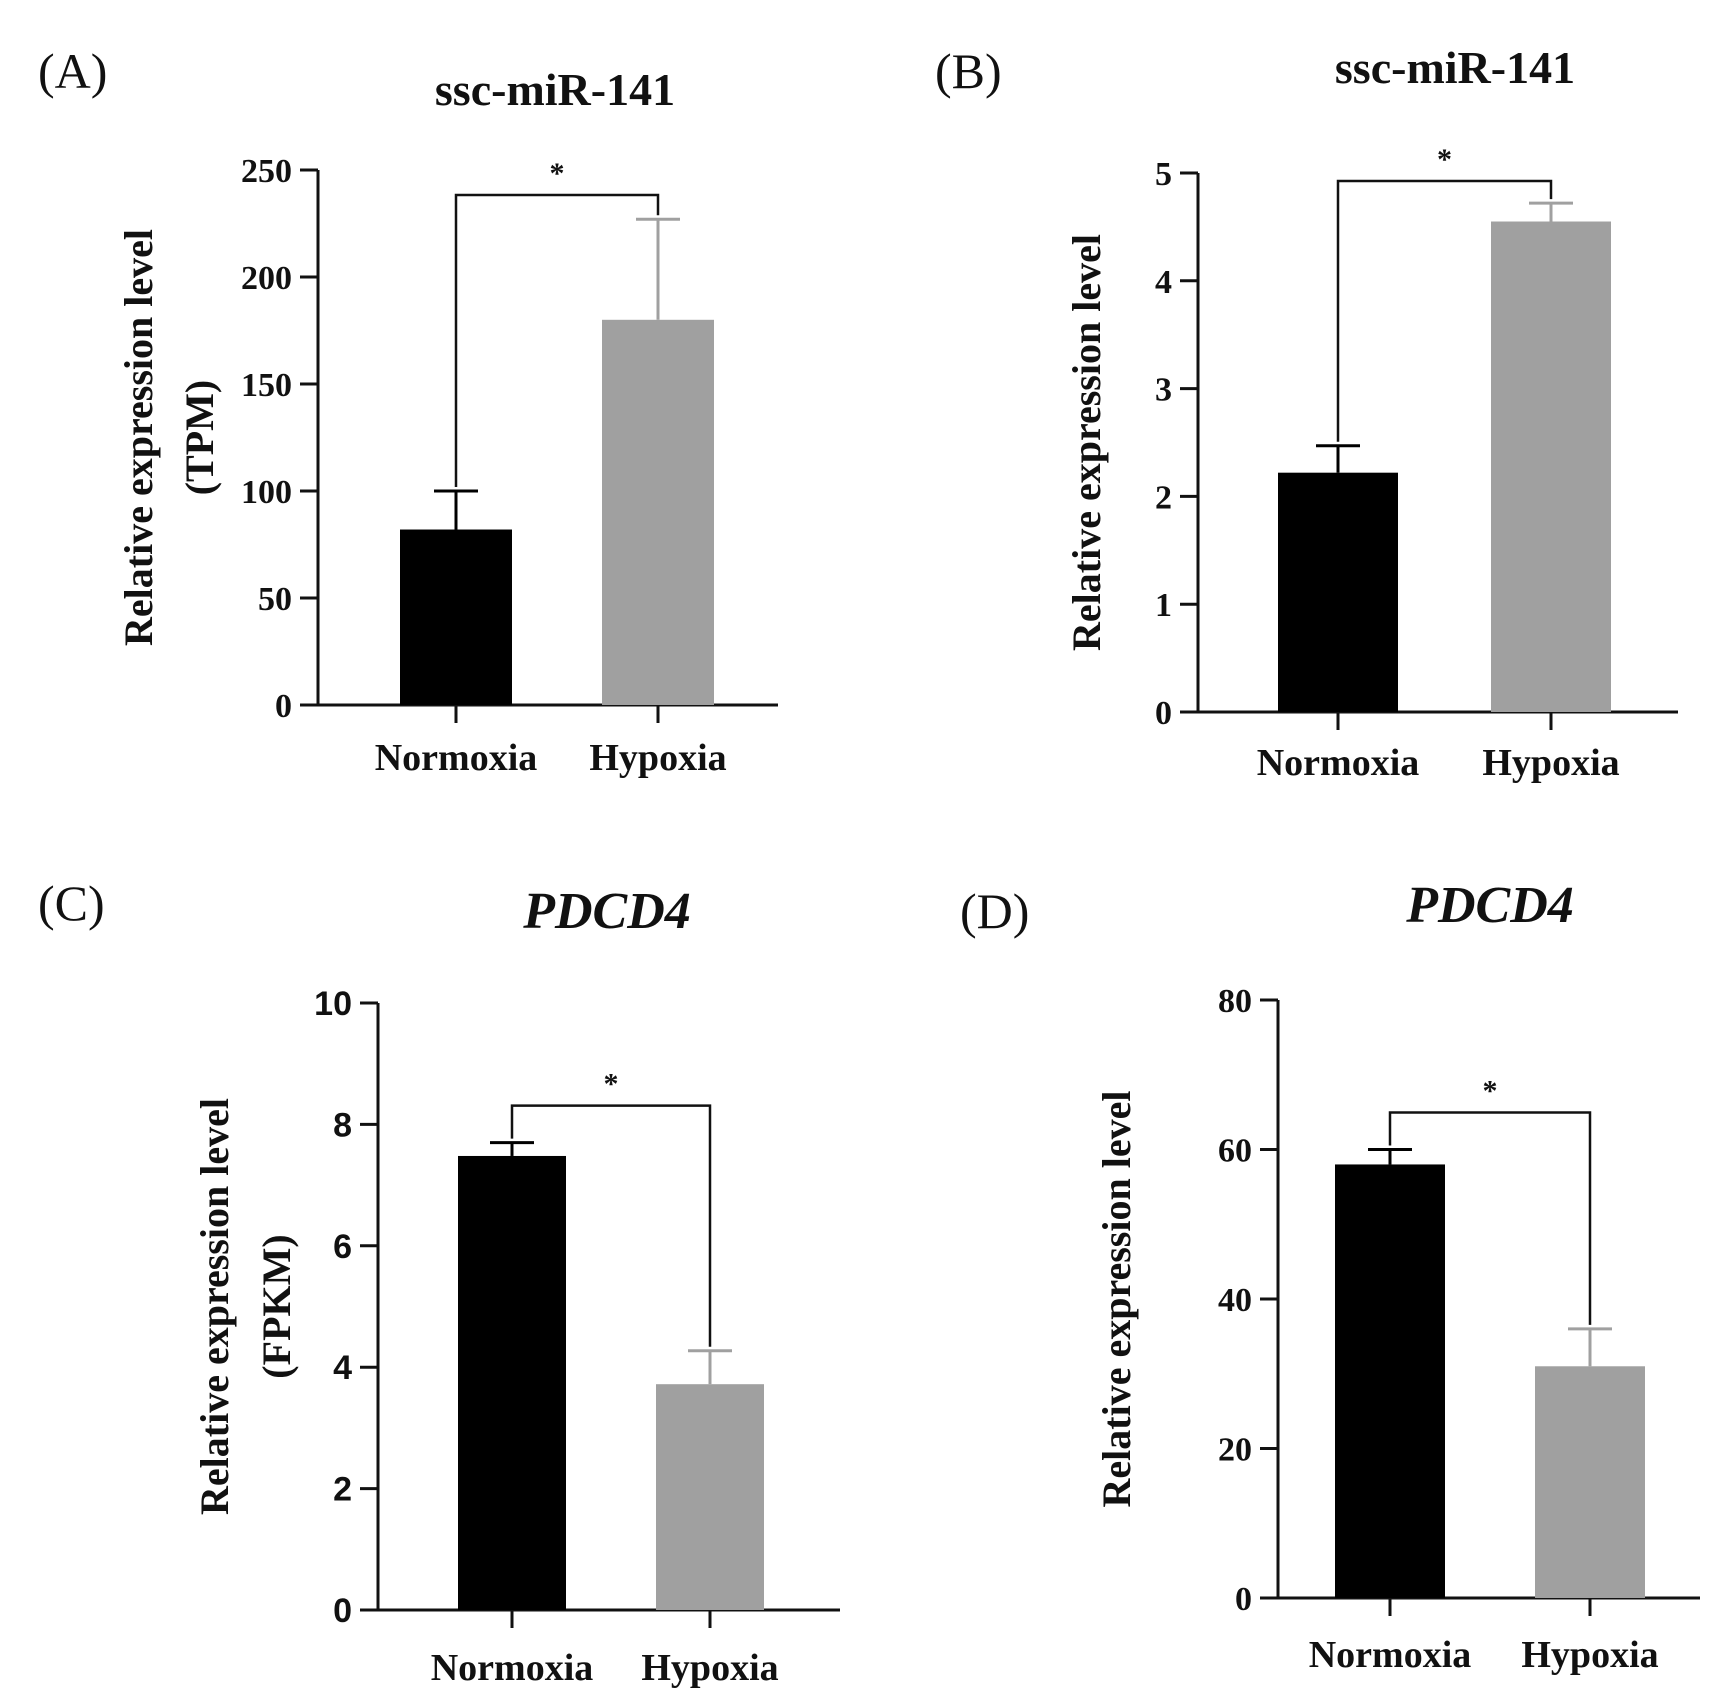  What do you see at coordinates (72, 71) in the screenshot?
I see `panel-label: (A)` at bounding box center [72, 71].